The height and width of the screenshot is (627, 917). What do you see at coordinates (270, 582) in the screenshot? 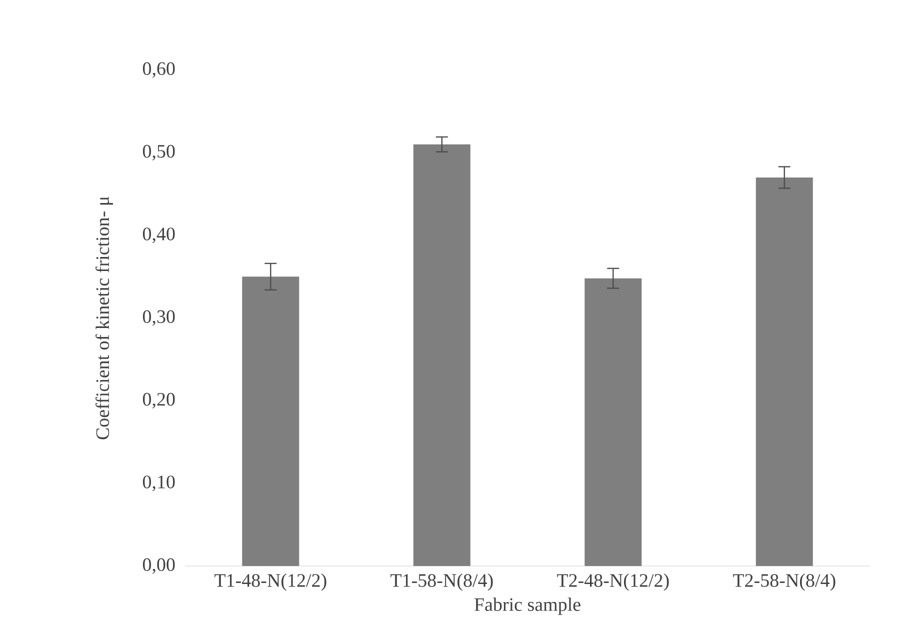
I see `x-tick-label: T1-48-N(12/2)` at bounding box center [270, 582].